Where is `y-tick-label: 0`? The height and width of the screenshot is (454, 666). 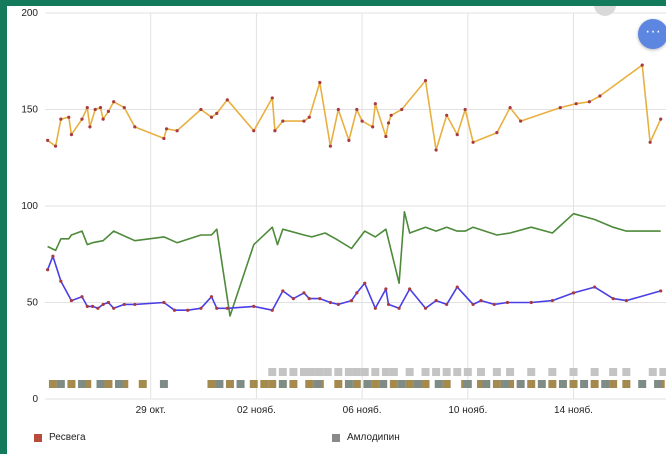 y-tick-label: 0 is located at coordinates (35, 399).